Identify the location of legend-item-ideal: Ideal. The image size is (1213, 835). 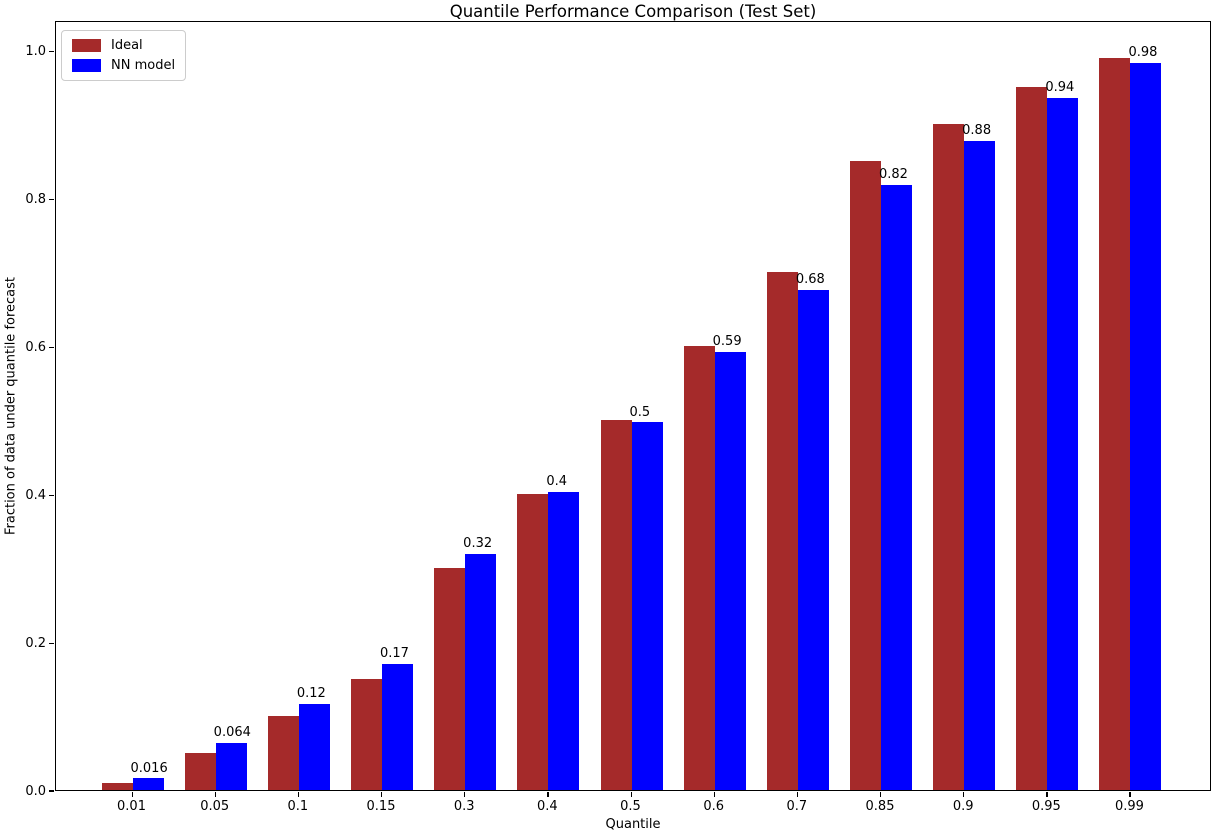
(123, 45).